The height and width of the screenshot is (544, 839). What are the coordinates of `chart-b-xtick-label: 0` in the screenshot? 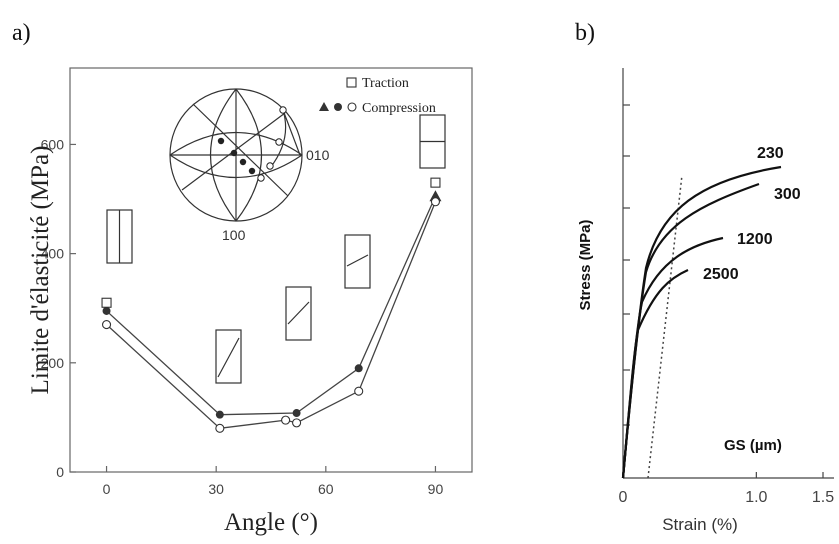 It's located at (623, 497).